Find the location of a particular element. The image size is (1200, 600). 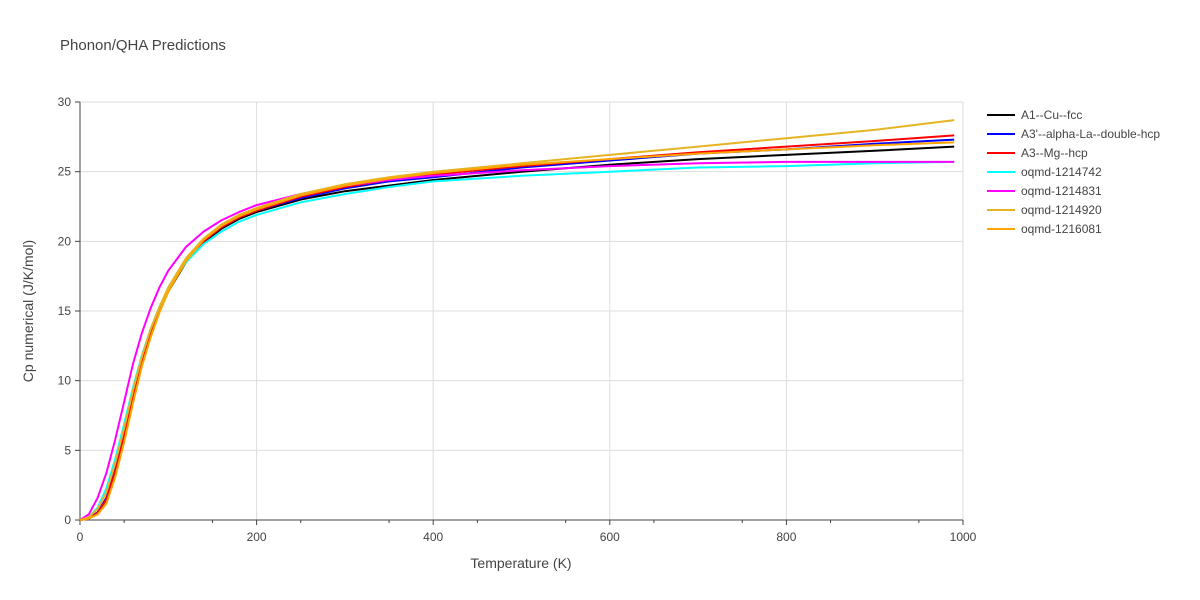

y-tick-label: 30 is located at coordinates (65, 102).